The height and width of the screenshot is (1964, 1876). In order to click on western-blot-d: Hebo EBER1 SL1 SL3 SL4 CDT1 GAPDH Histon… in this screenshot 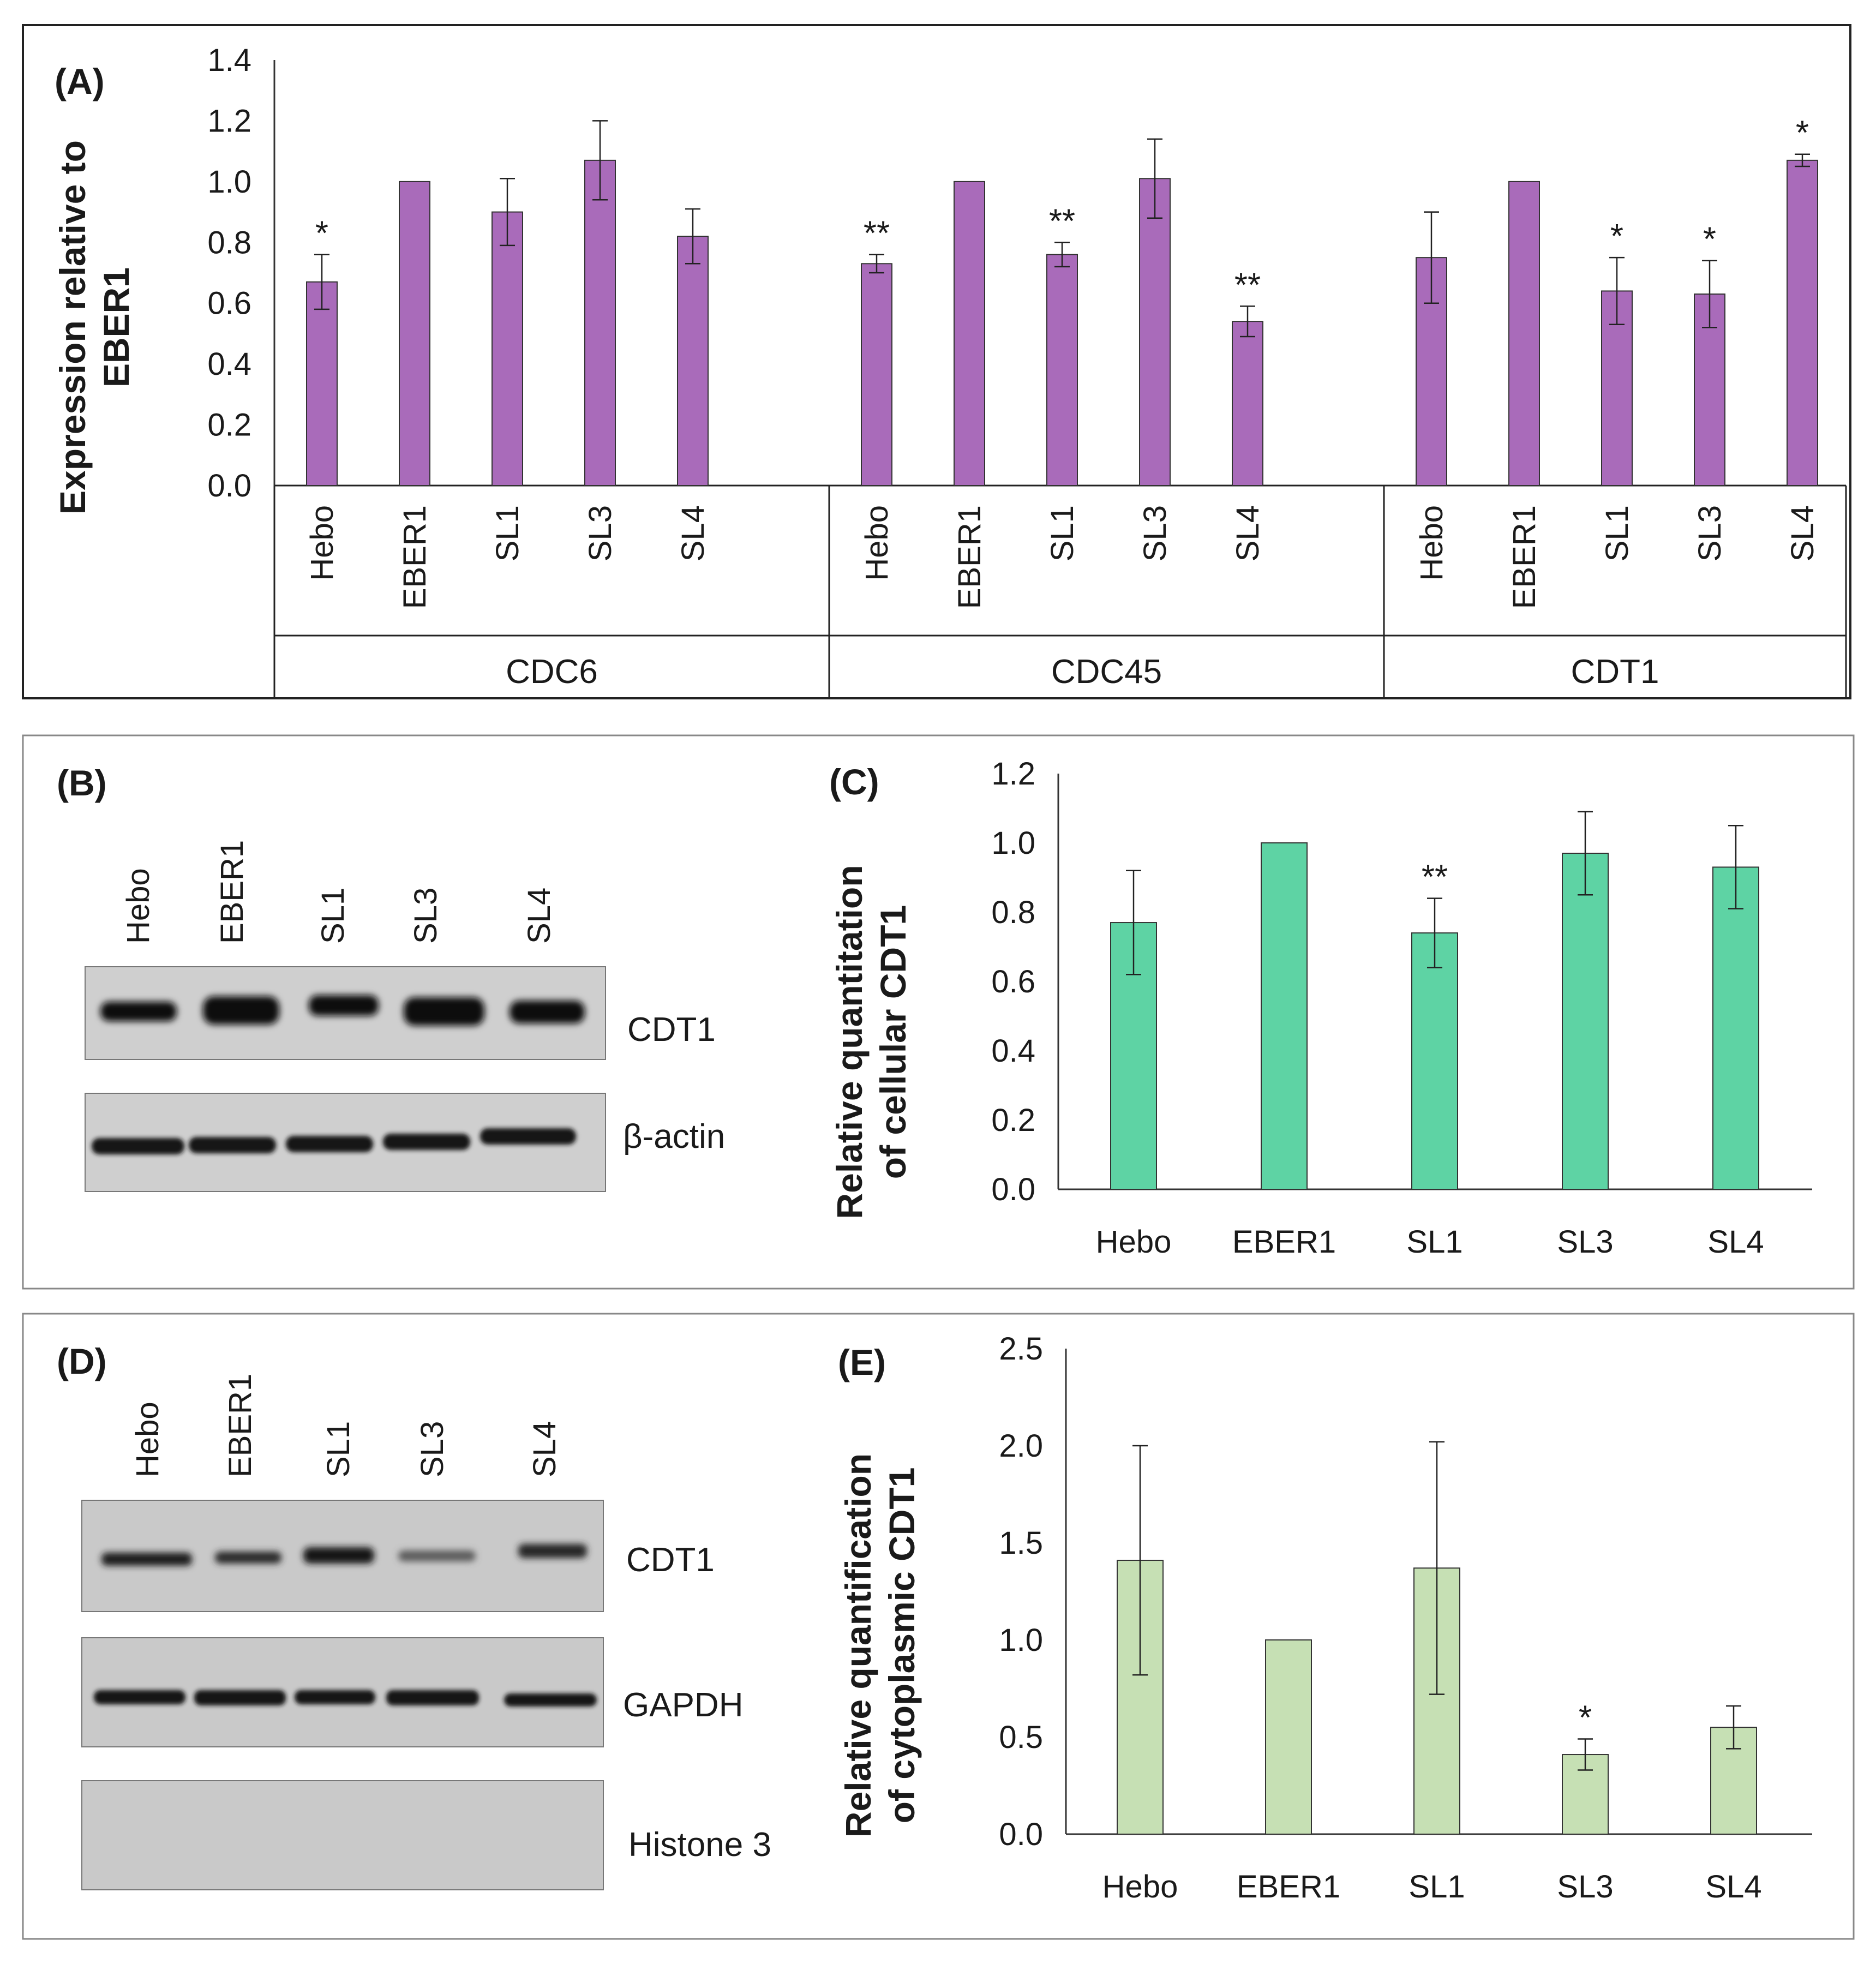, I will do `click(426, 1632)`.